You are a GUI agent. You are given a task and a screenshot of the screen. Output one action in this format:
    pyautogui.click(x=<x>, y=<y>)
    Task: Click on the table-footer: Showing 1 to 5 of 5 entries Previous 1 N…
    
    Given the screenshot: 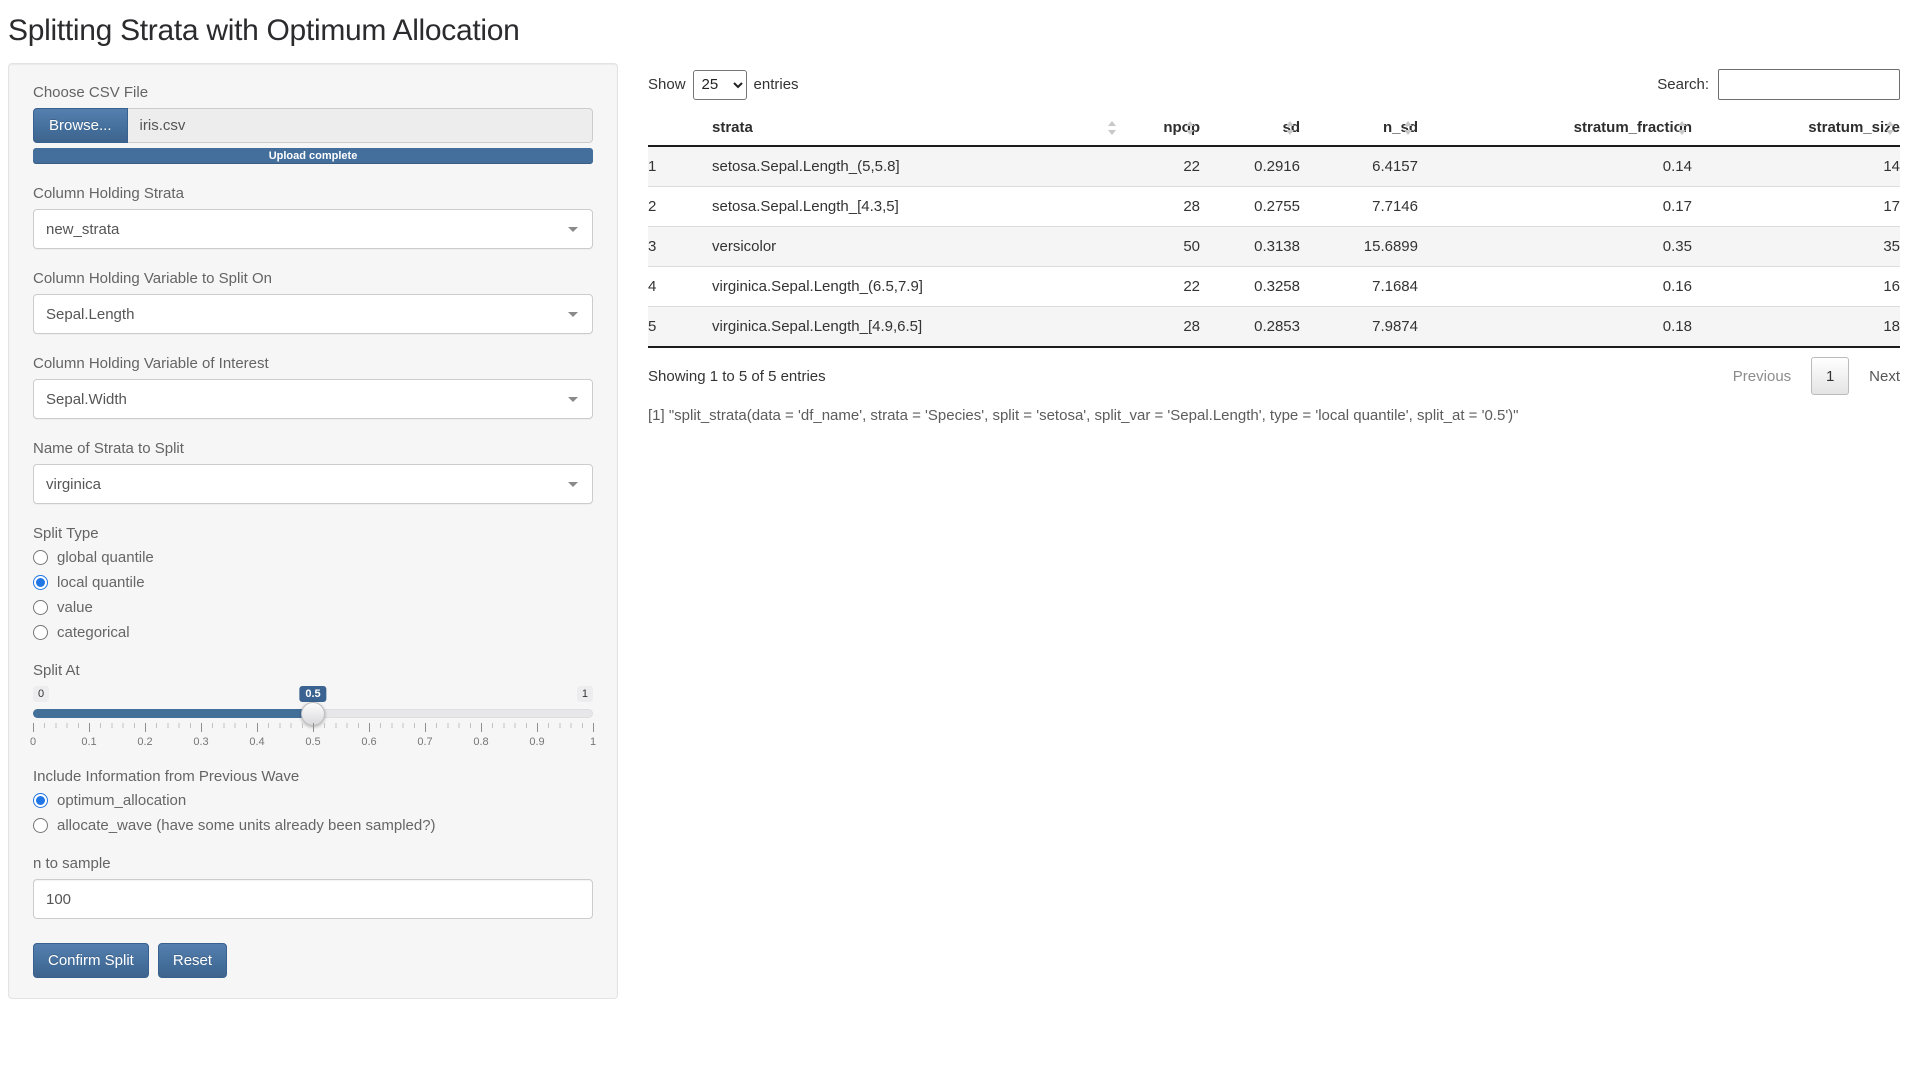 What is the action you would take?
    pyautogui.click(x=1274, y=376)
    